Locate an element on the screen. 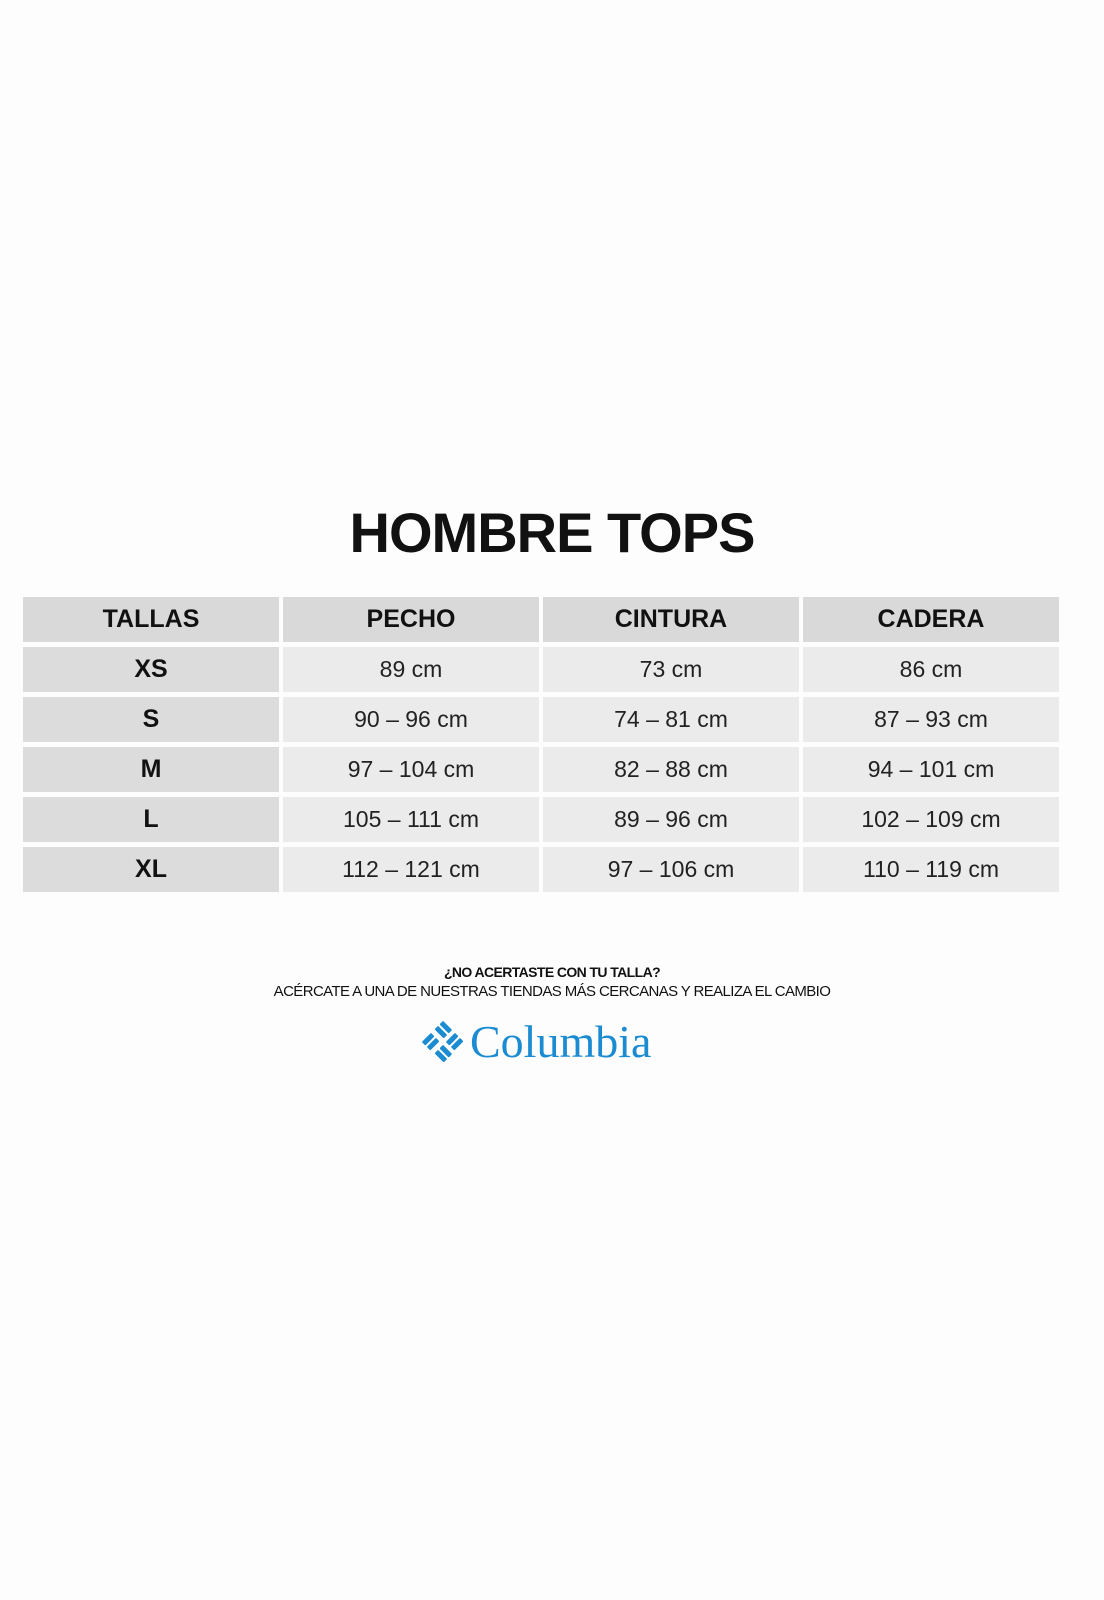  size-label-cell: XS is located at coordinates (151, 669).